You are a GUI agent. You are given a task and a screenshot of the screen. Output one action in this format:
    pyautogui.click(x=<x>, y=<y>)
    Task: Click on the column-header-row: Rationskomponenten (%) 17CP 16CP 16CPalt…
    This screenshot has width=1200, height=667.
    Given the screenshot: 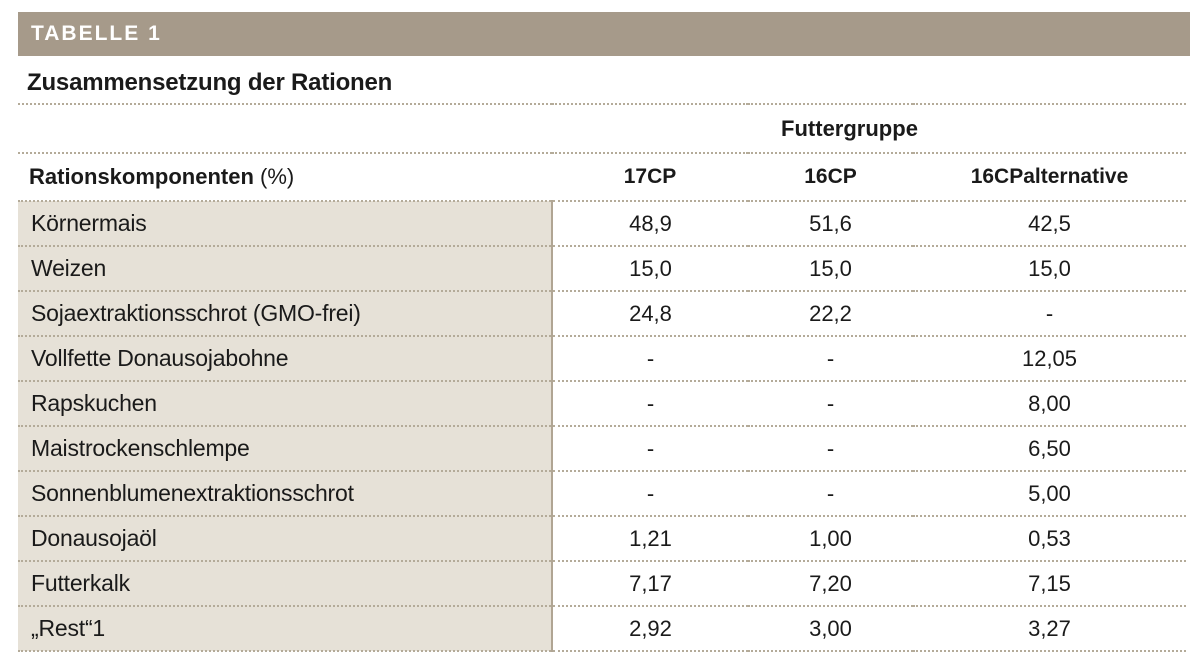 What is the action you would take?
    pyautogui.click(x=602, y=177)
    